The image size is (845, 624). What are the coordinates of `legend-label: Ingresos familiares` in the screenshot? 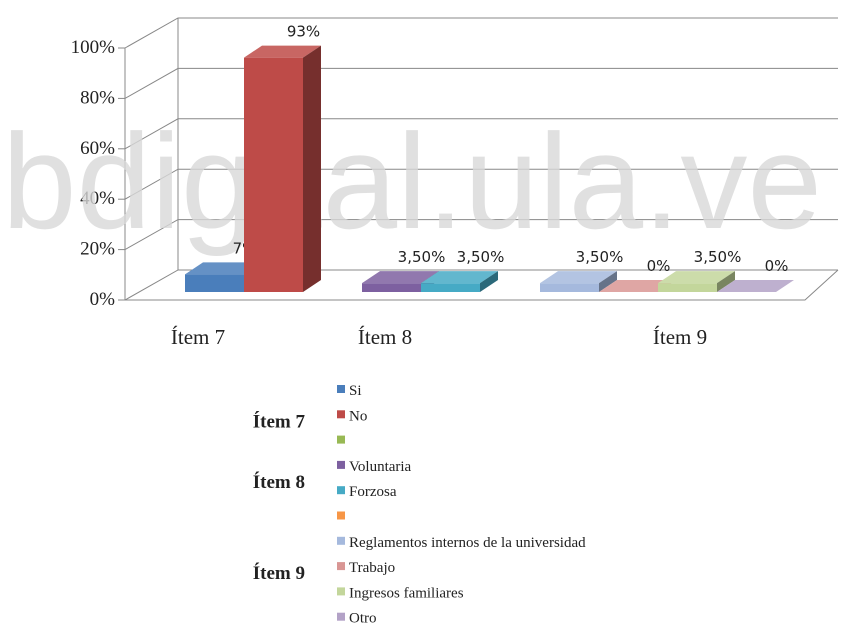 It's located at (406, 593).